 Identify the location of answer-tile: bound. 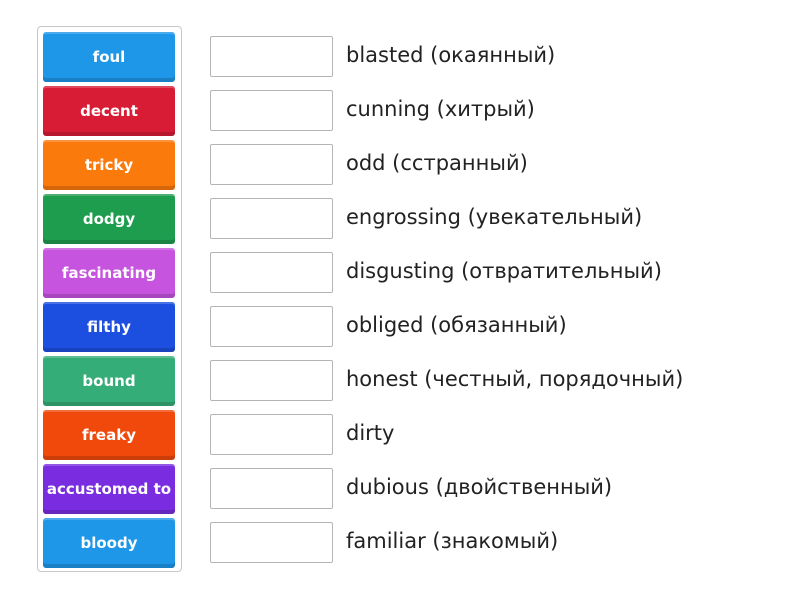
(109, 381).